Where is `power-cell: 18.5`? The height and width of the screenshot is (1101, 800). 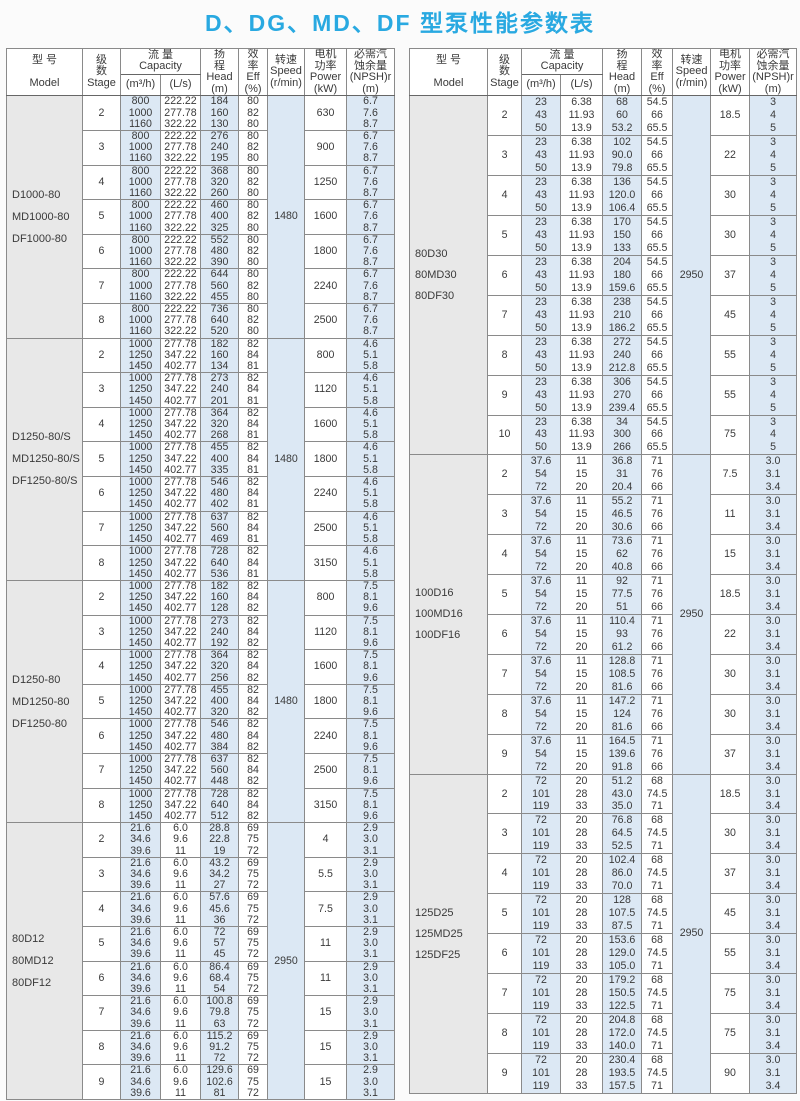 power-cell: 18.5 is located at coordinates (730, 116).